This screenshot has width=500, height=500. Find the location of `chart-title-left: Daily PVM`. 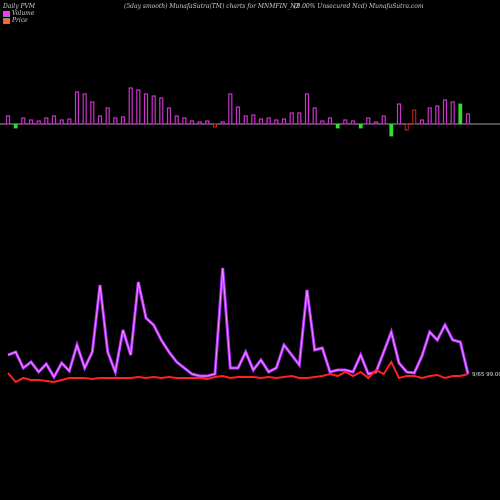

chart-title-left: Daily PVM is located at coordinates (19, 6).